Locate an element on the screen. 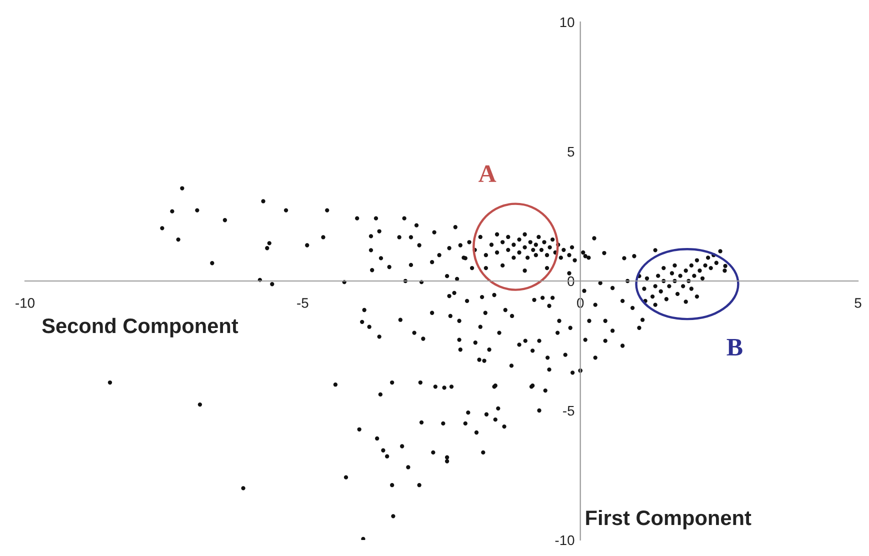  x-axis-title: First Component is located at coordinates (669, 520).